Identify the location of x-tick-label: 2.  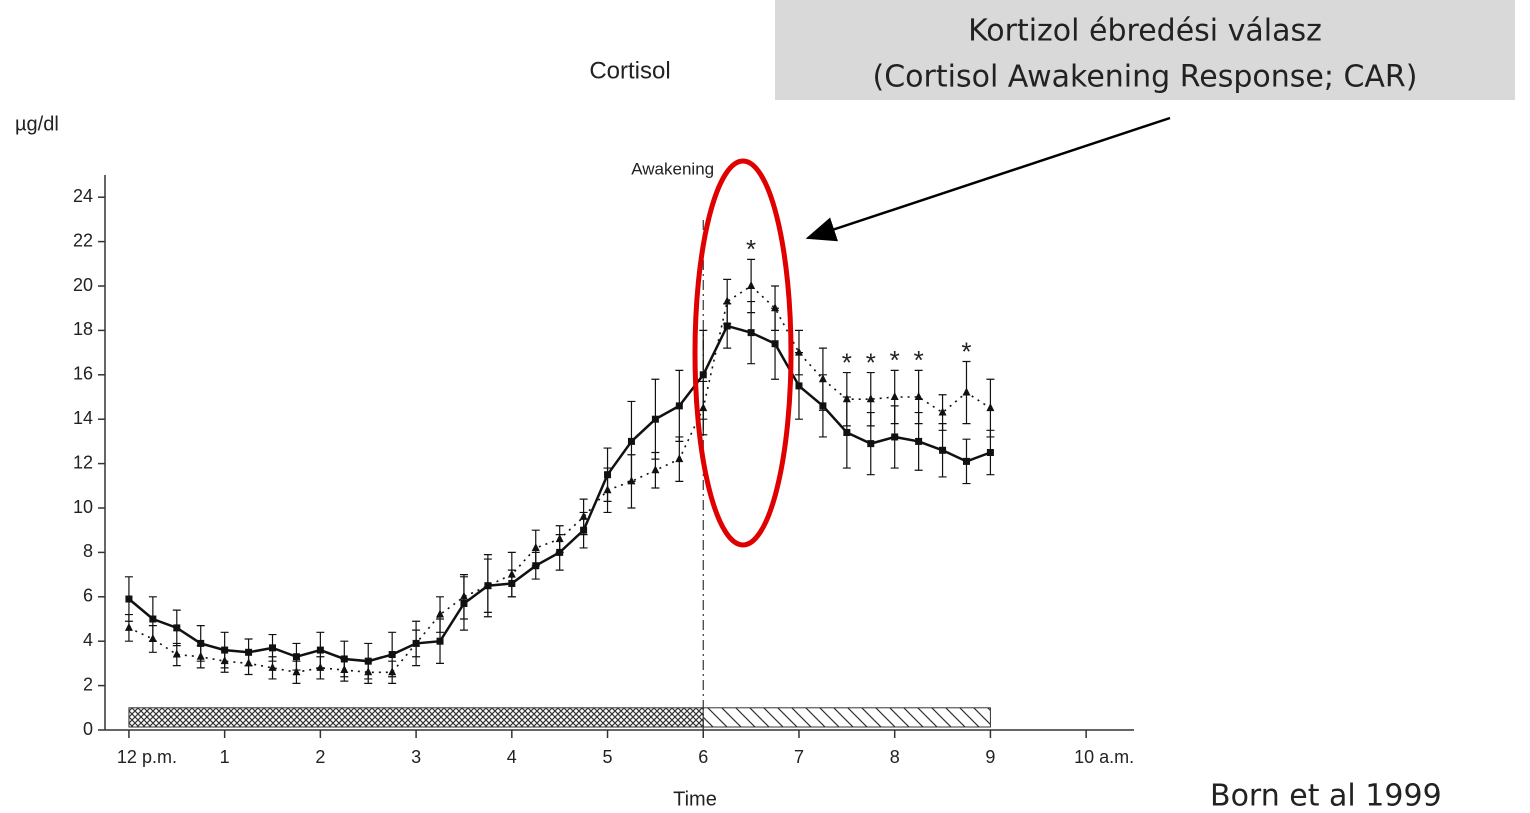
(320, 757).